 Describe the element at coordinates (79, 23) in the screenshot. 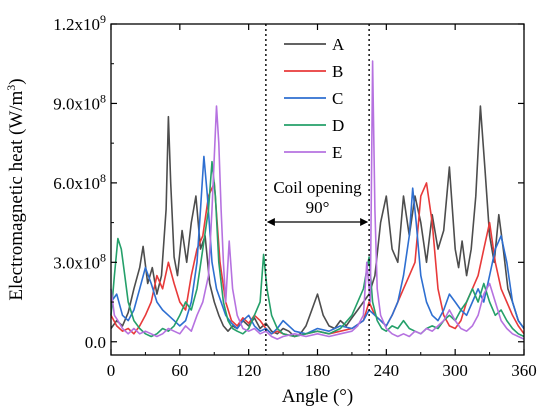

I see `y-tick-label: 1.2x10⁹` at that location.